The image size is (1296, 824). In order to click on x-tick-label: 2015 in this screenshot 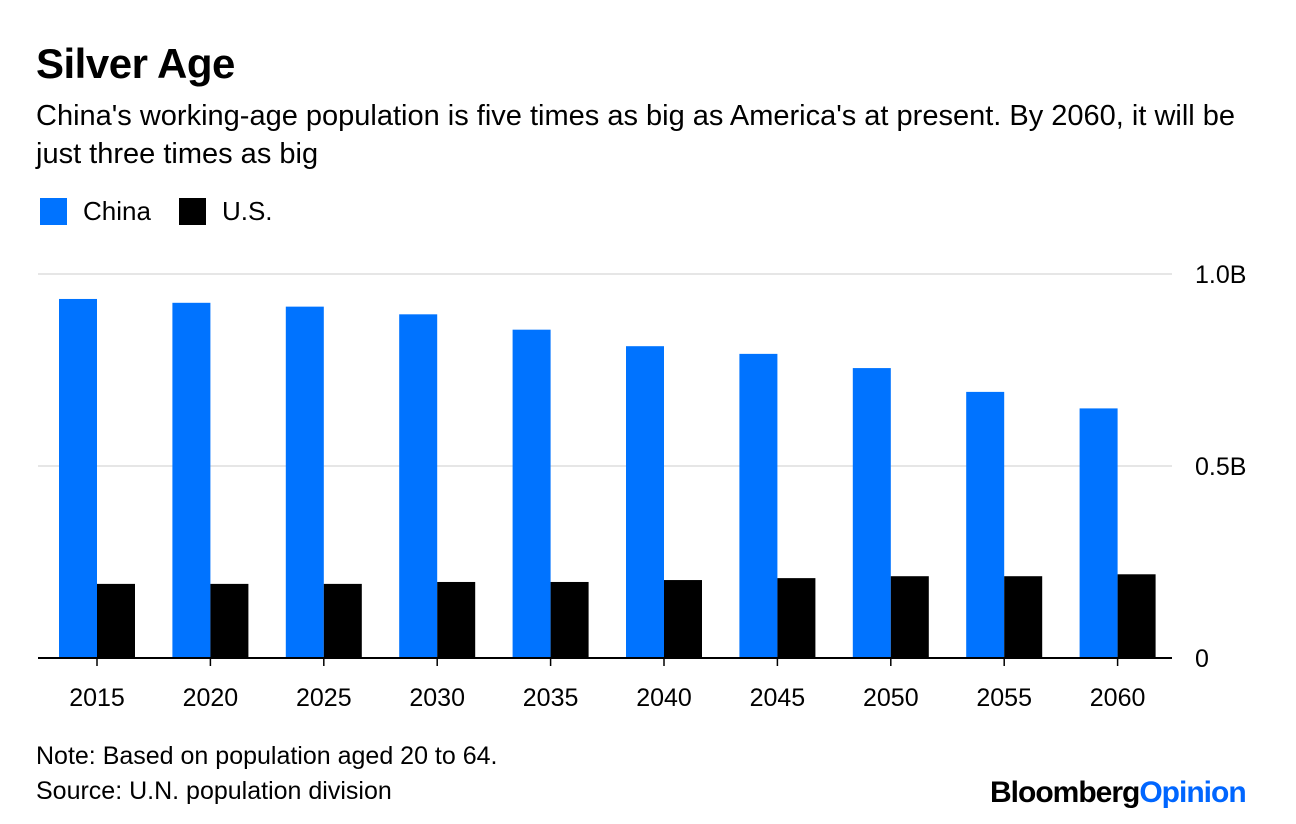, I will do `click(97, 697)`.